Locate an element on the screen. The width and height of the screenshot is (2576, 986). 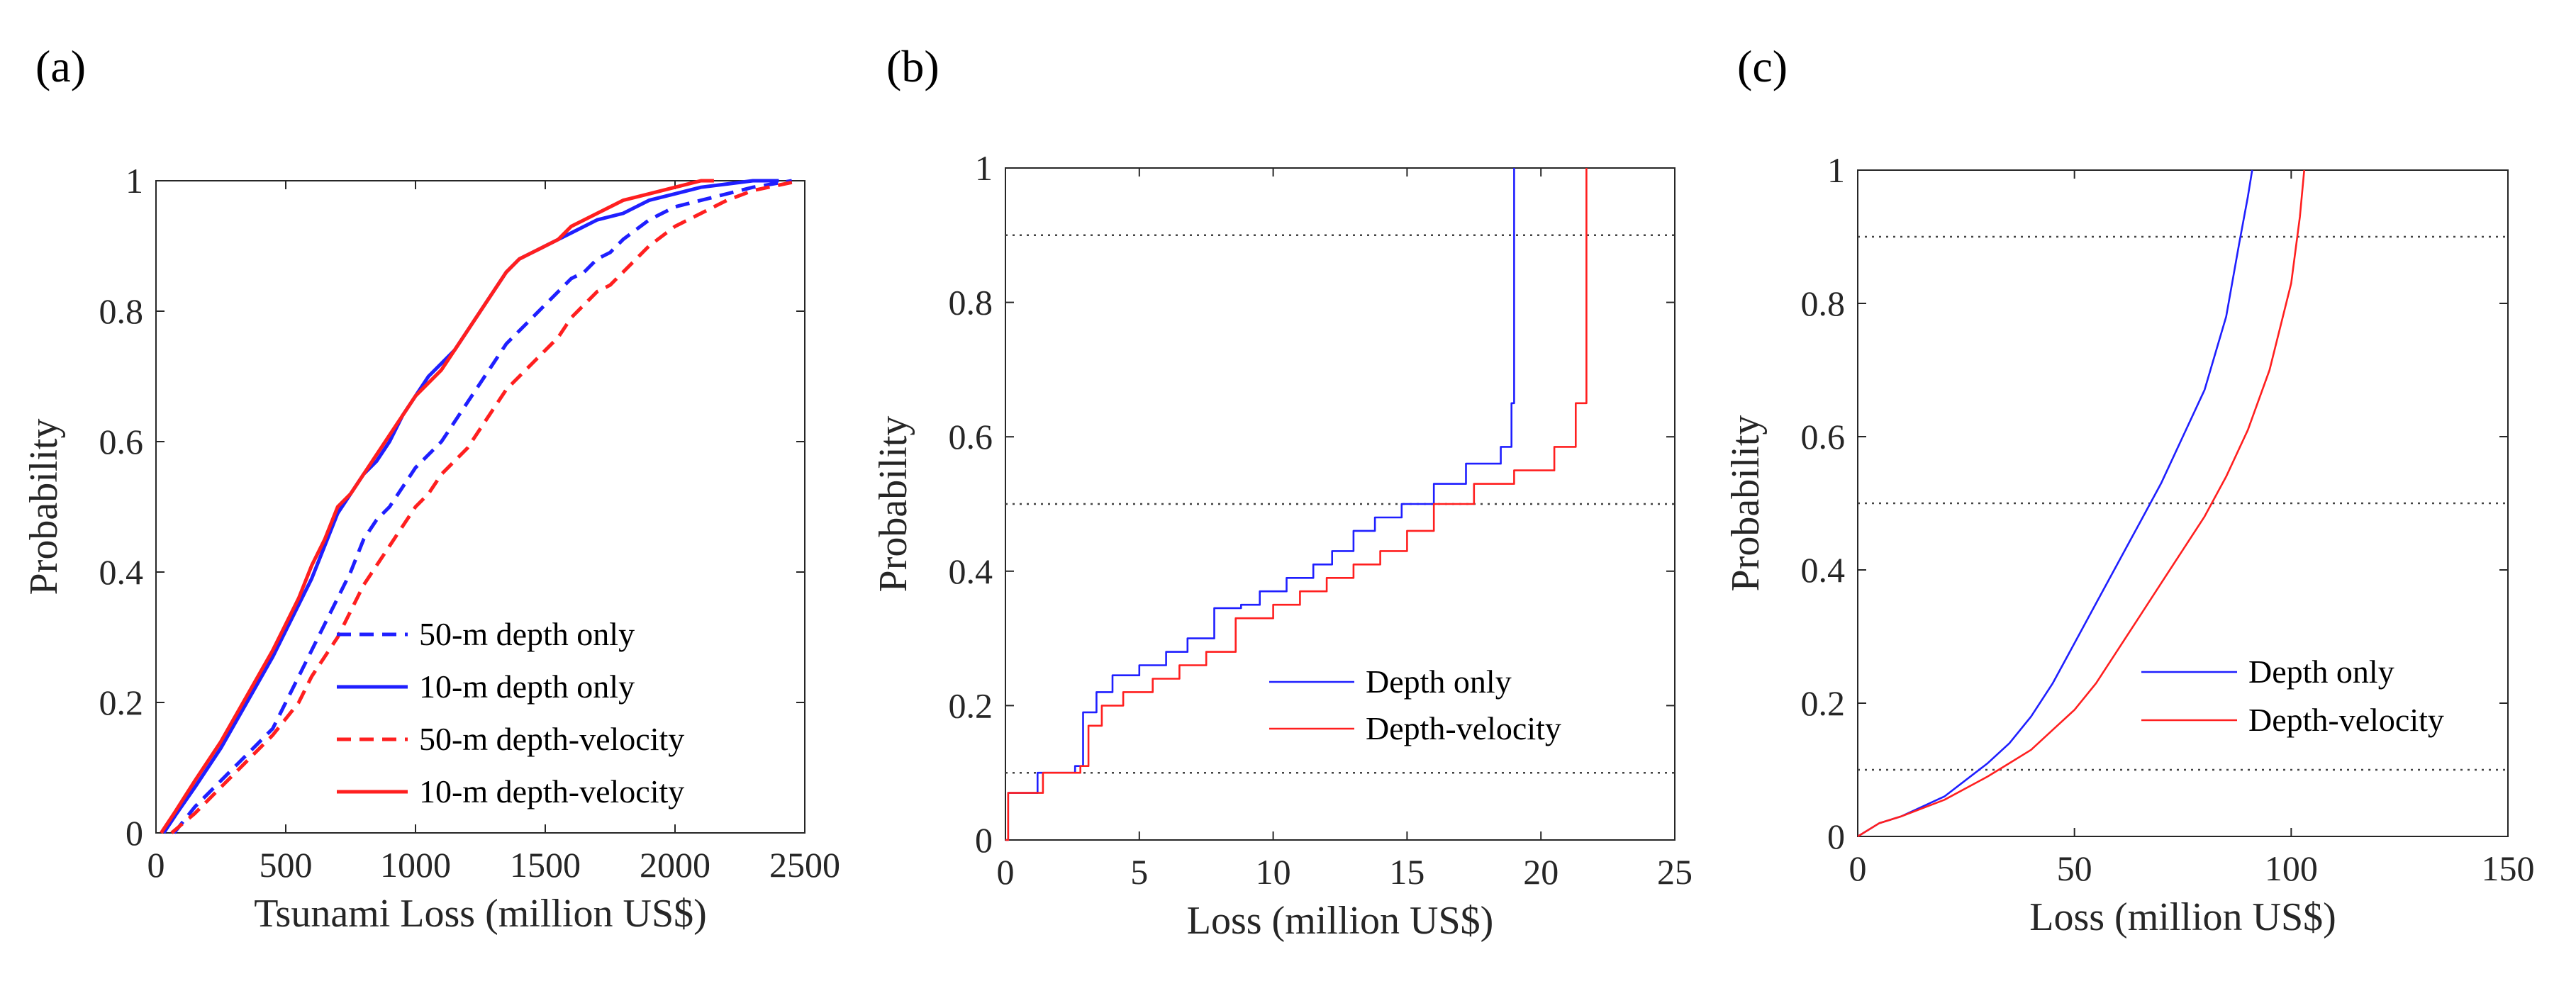
panel-label: (c) is located at coordinates (1762, 66).